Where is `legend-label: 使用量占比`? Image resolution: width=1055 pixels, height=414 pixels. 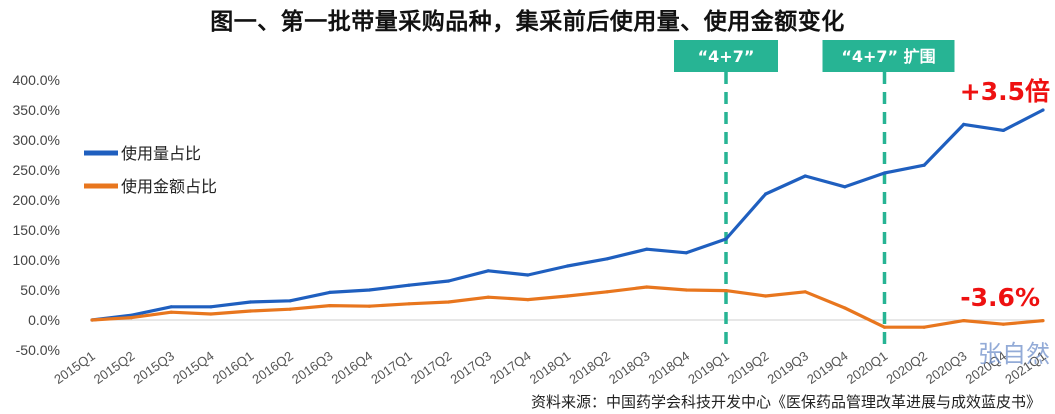
legend-label: 使用量占比 is located at coordinates (161, 153).